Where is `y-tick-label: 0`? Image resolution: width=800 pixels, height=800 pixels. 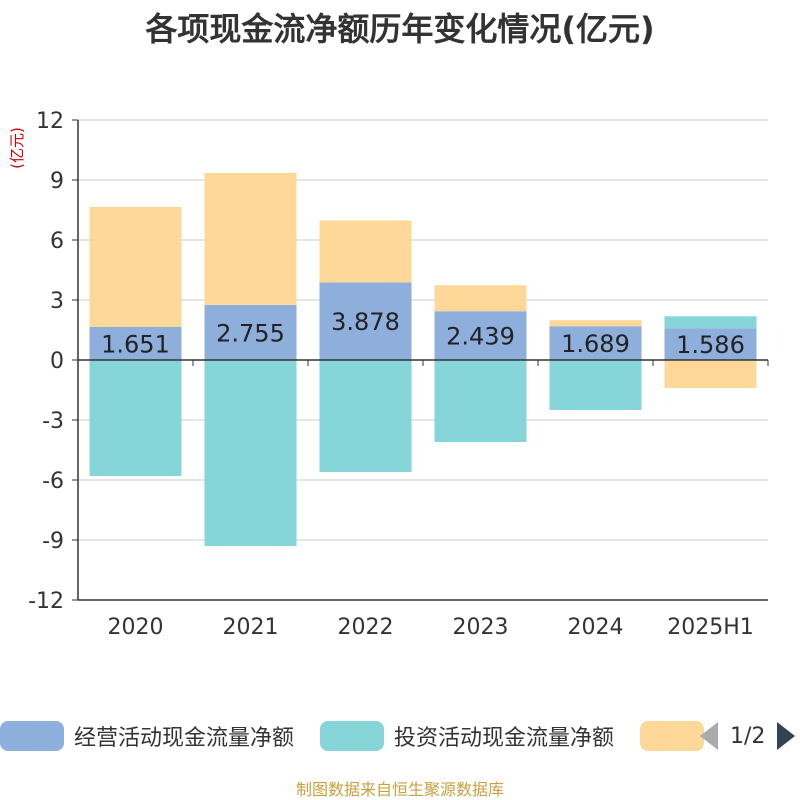
y-tick-label: 0 is located at coordinates (57, 361).